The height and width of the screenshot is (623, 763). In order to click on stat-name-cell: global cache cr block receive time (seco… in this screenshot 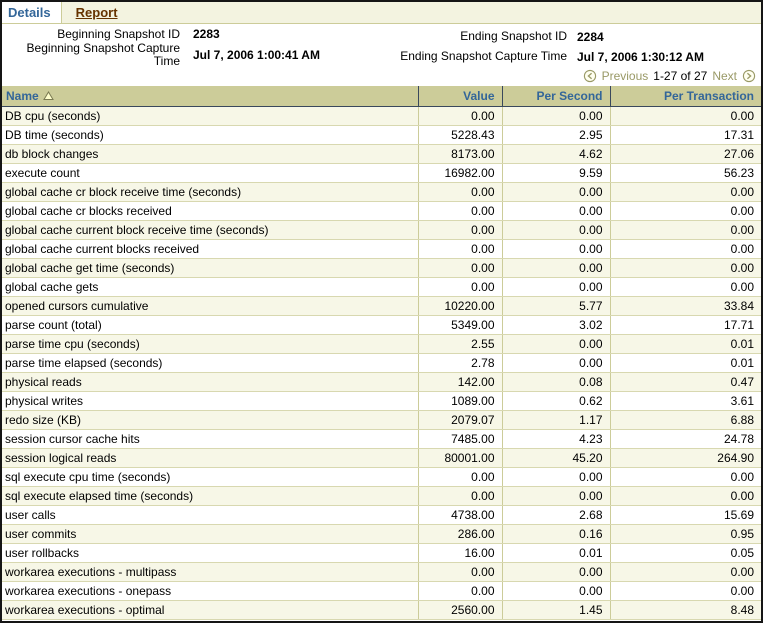, I will do `click(210, 192)`.